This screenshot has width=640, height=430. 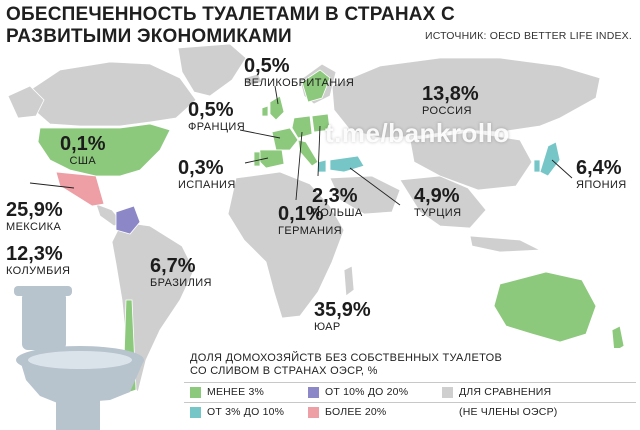 I want to click on nz-shape, so click(x=618, y=339).